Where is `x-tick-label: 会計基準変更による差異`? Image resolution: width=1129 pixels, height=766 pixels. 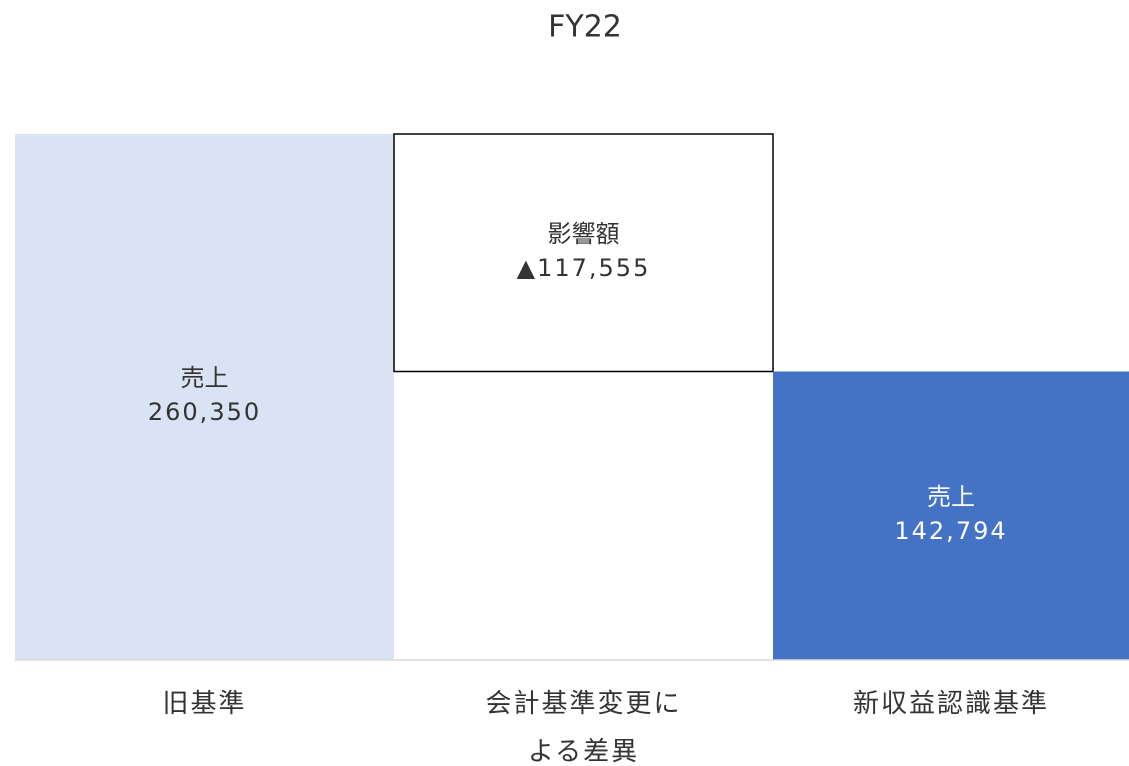
x-tick-label: 会計基準変更による差異 is located at coordinates (583, 727).